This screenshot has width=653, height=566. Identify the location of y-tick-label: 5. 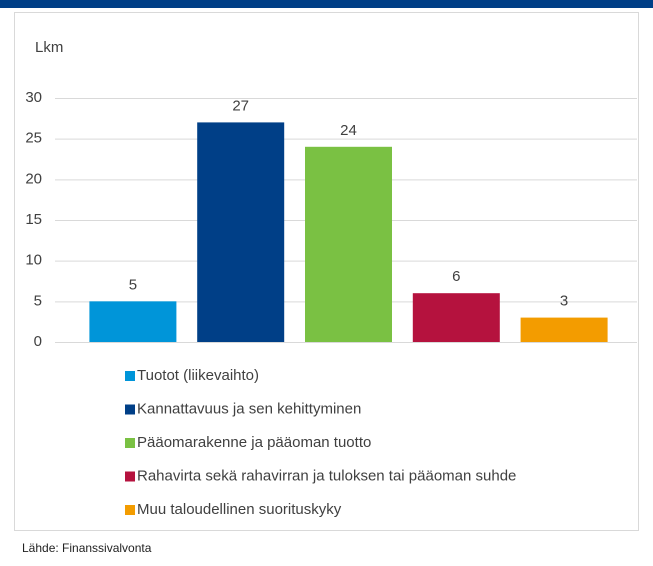
(38, 300).